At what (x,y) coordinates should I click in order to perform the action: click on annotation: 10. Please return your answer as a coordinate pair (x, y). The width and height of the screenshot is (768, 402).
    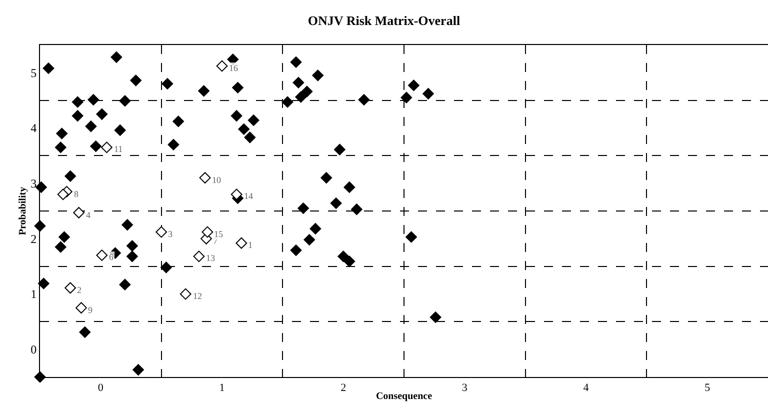
    Looking at the image, I should click on (217, 180).